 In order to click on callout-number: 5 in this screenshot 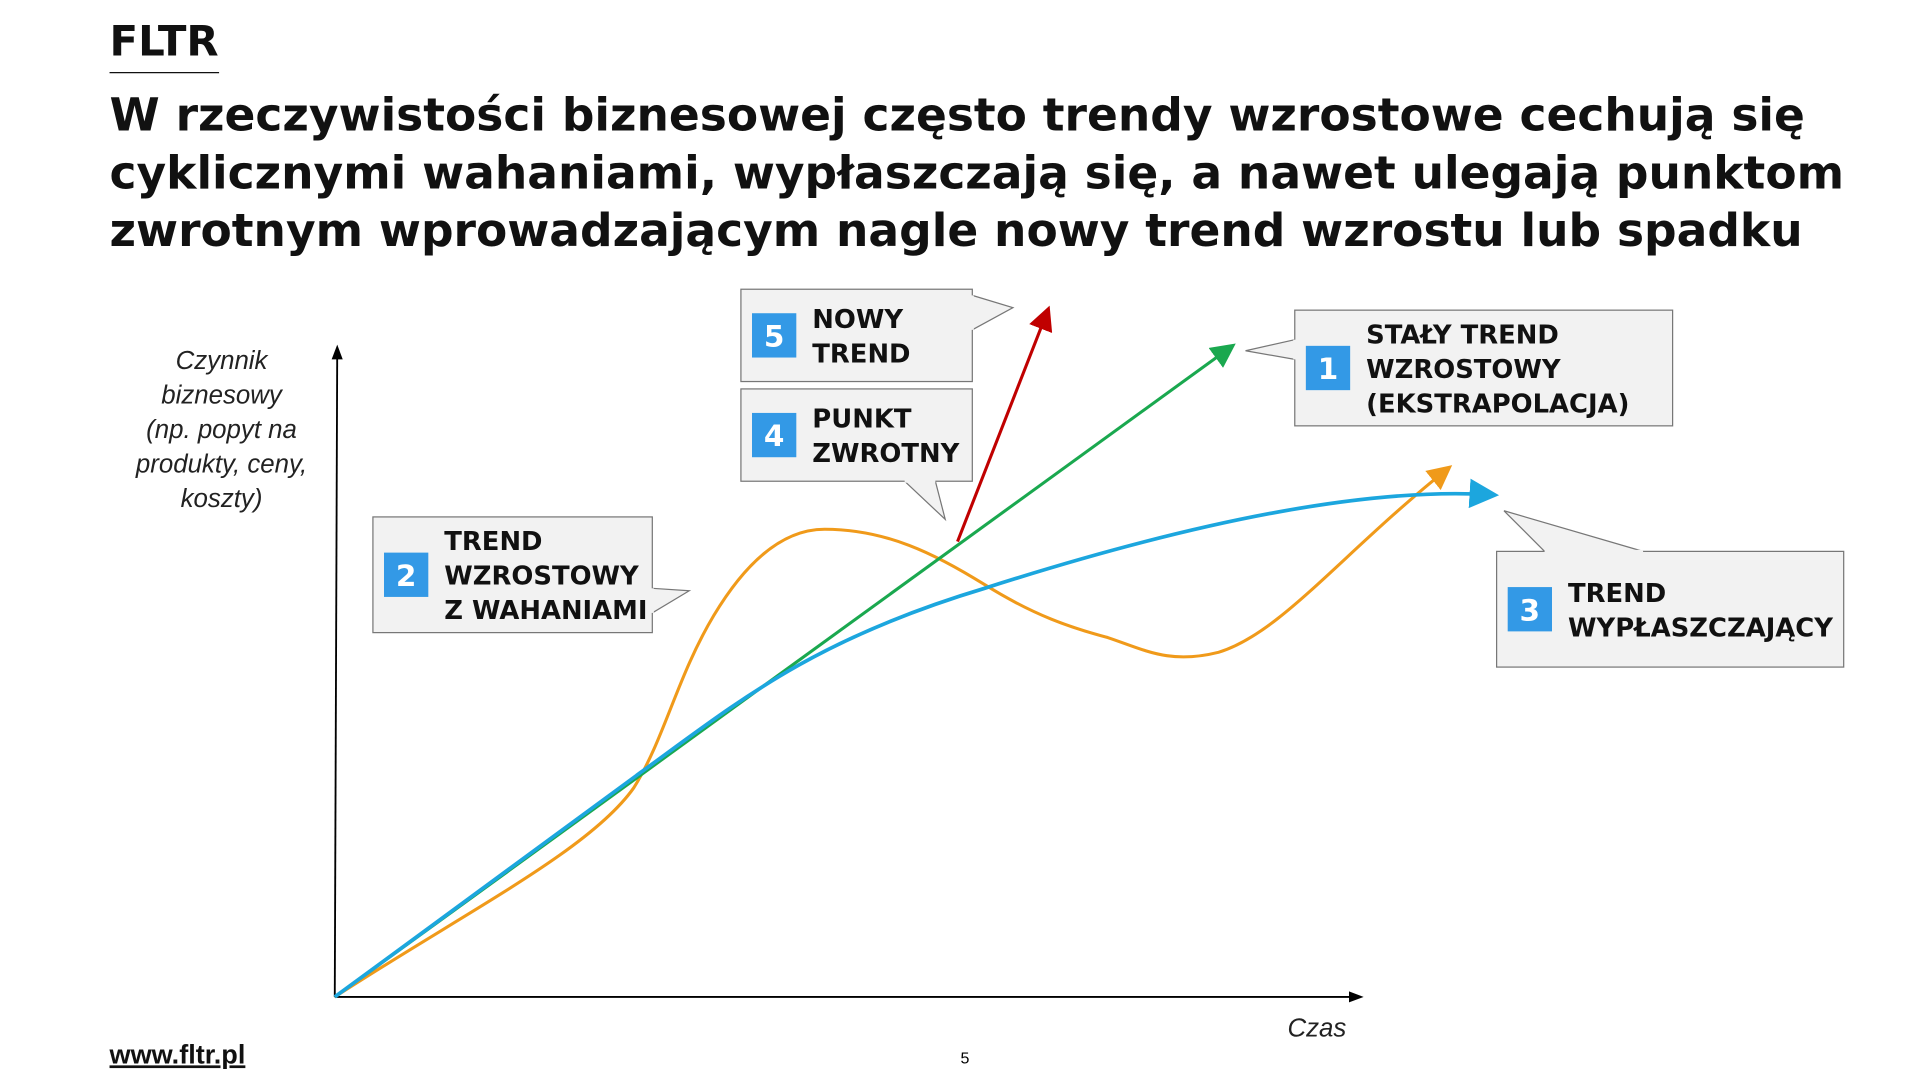, I will do `click(774, 336)`.